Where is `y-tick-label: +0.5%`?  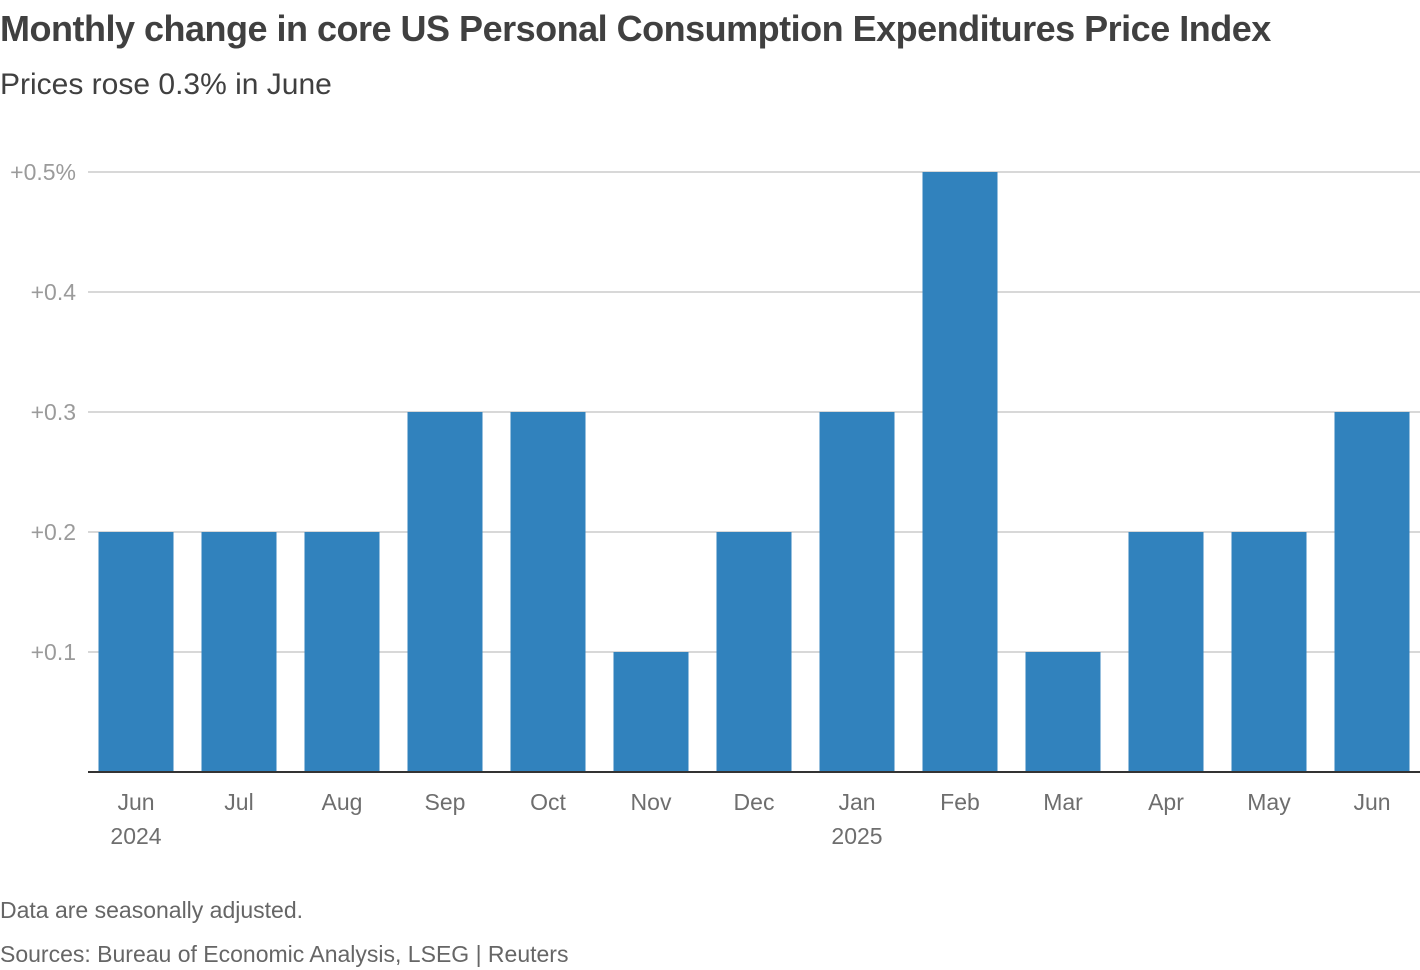
y-tick-label: +0.5% is located at coordinates (43, 172).